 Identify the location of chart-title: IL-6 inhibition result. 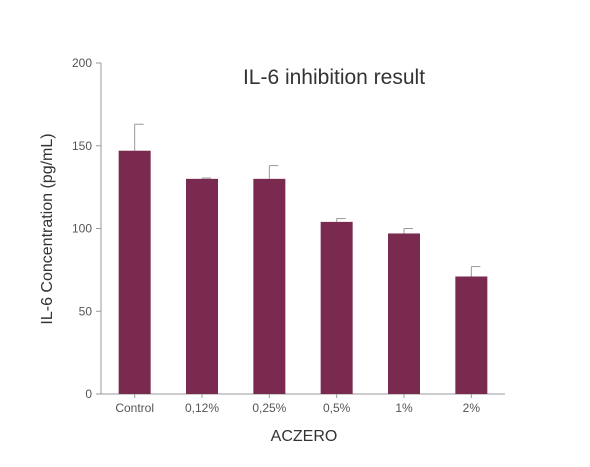
(334, 77).